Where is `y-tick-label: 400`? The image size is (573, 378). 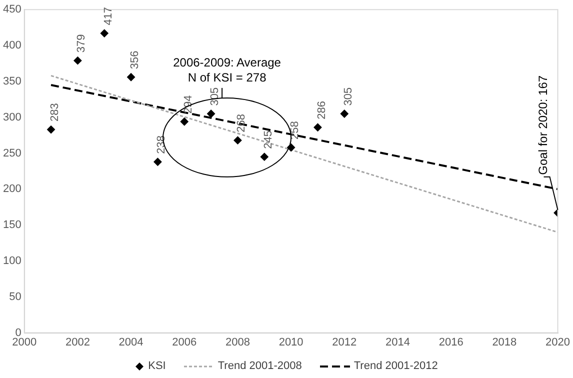
y-tick-label: 400 is located at coordinates (12, 46).